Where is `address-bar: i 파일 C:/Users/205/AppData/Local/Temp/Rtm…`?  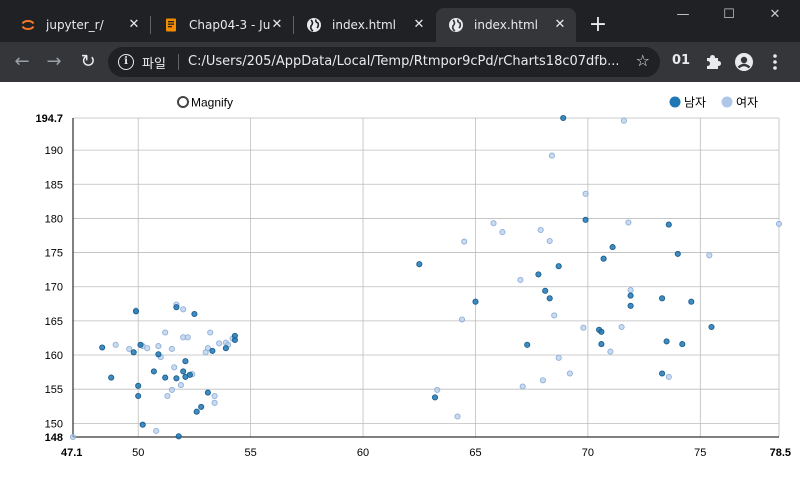
address-bar: i 파일 C:/Users/205/AppData/Local/Temp/Rtm… is located at coordinates (384, 62).